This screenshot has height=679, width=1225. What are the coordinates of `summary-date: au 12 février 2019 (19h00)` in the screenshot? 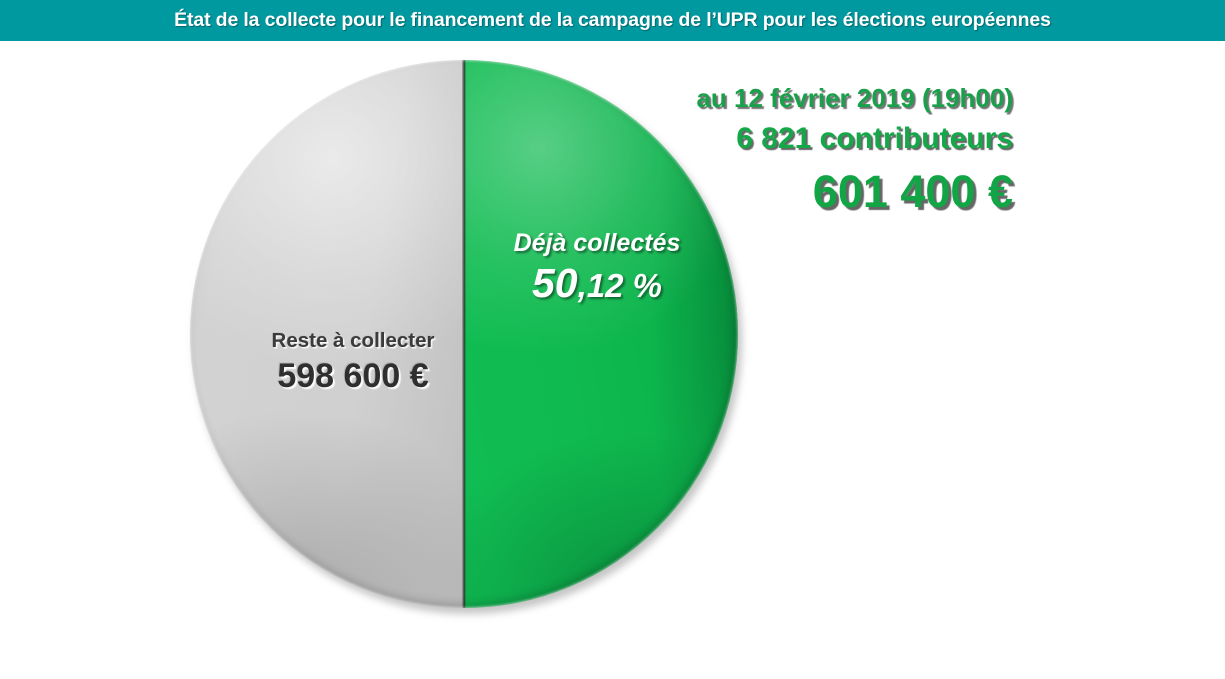 It's located at (854, 98).